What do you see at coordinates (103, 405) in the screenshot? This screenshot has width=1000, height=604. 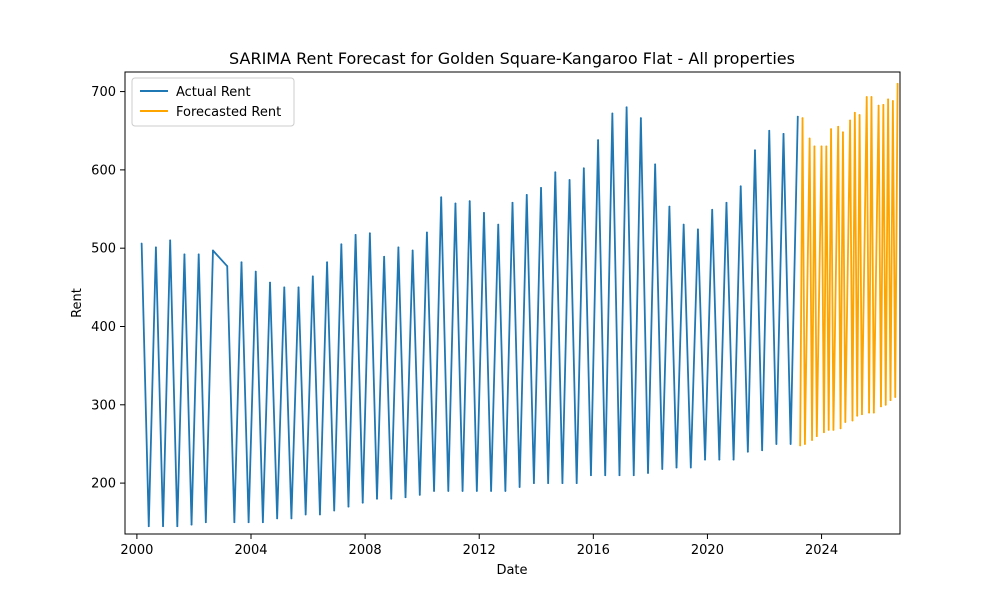 I see `y-tick-label: 300` at bounding box center [103, 405].